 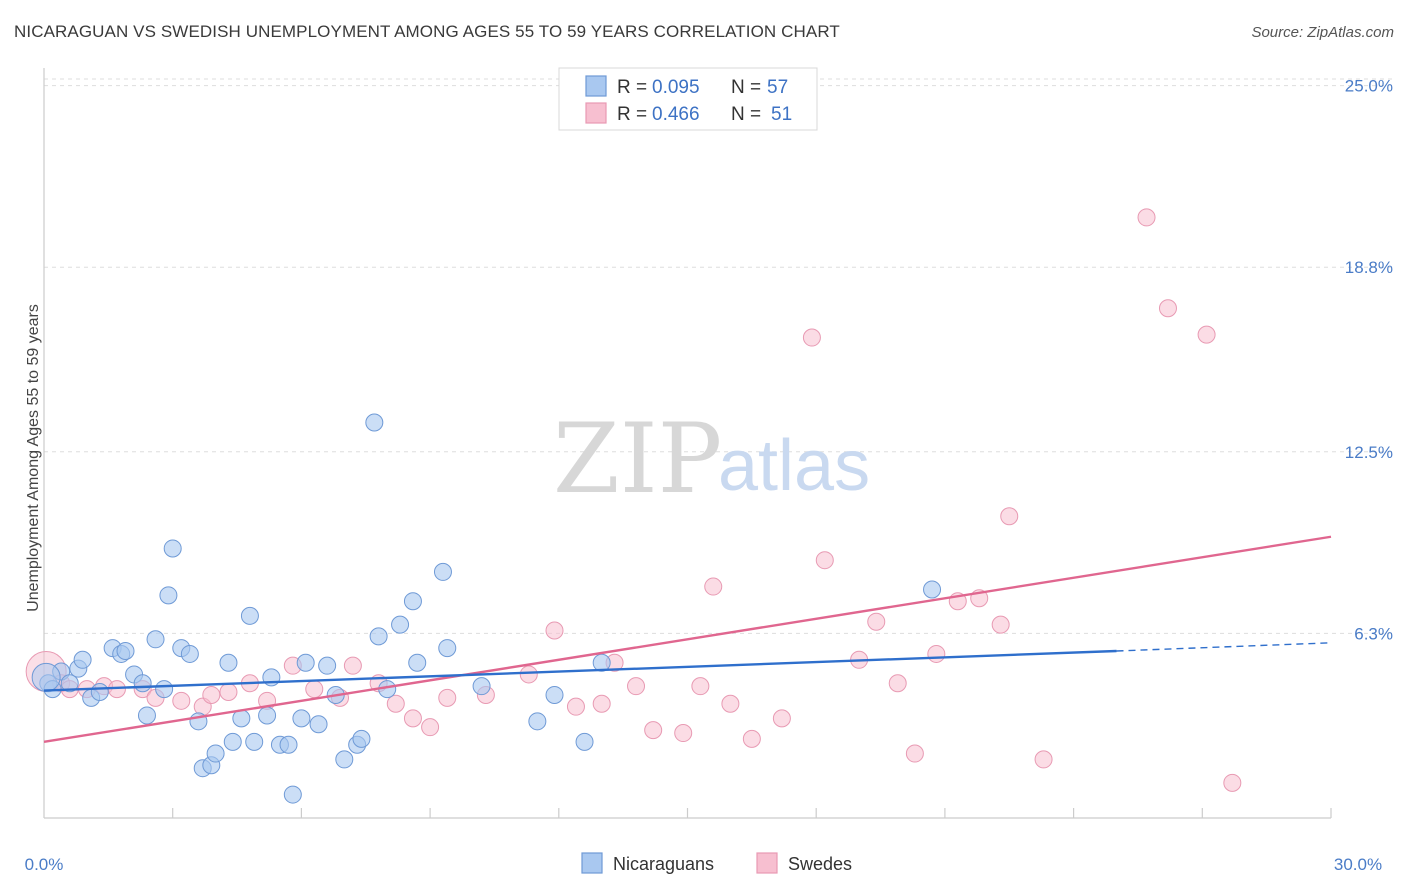 What do you see at coordinates (632, 114) in the screenshot?
I see `legend-r-label-swedes: R =` at bounding box center [632, 114].